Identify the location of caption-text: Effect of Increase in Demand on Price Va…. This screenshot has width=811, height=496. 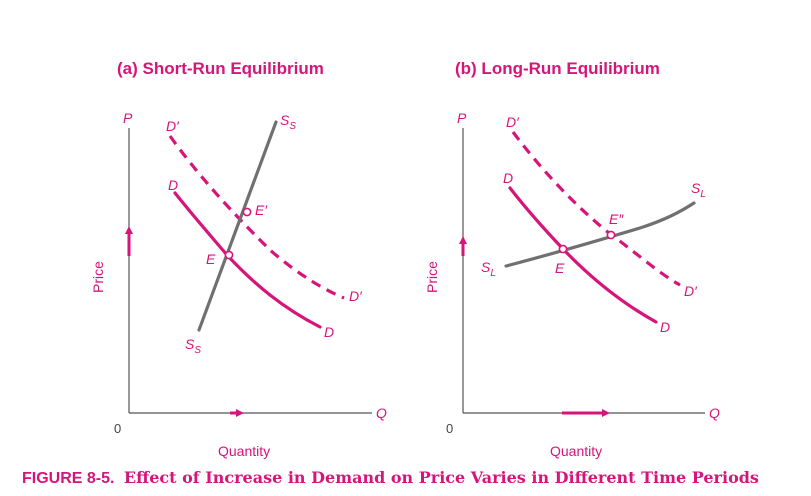
(441, 477).